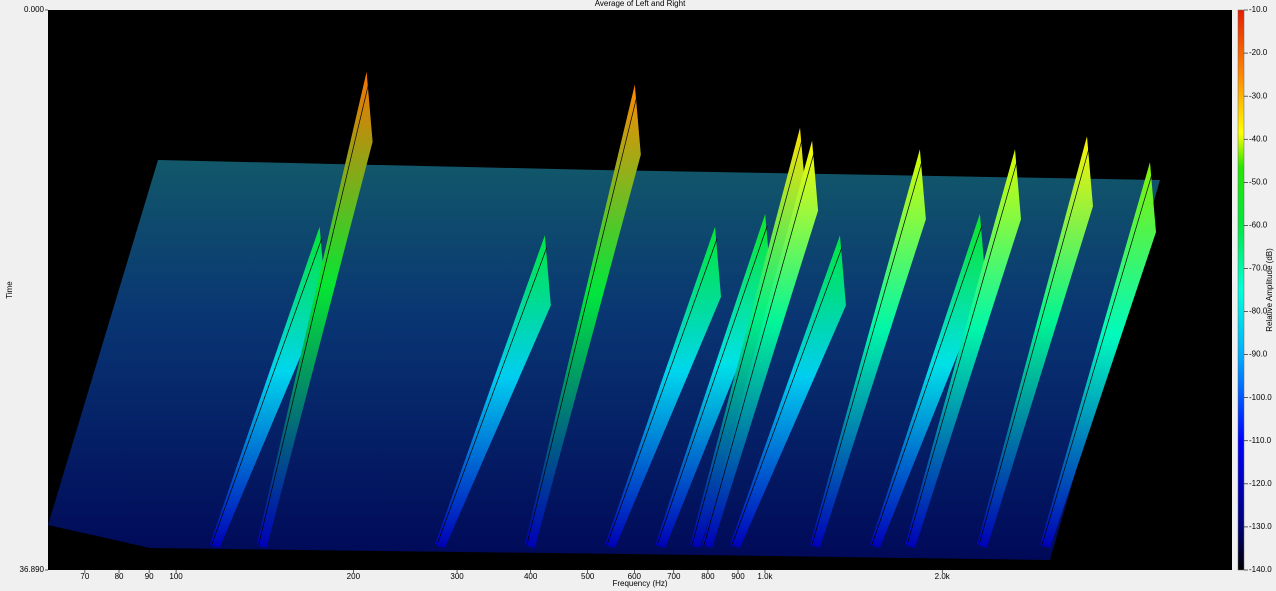 The width and height of the screenshot is (1276, 591). What do you see at coordinates (1258, 354) in the screenshot?
I see `colorbar-tick-label: -90.0` at bounding box center [1258, 354].